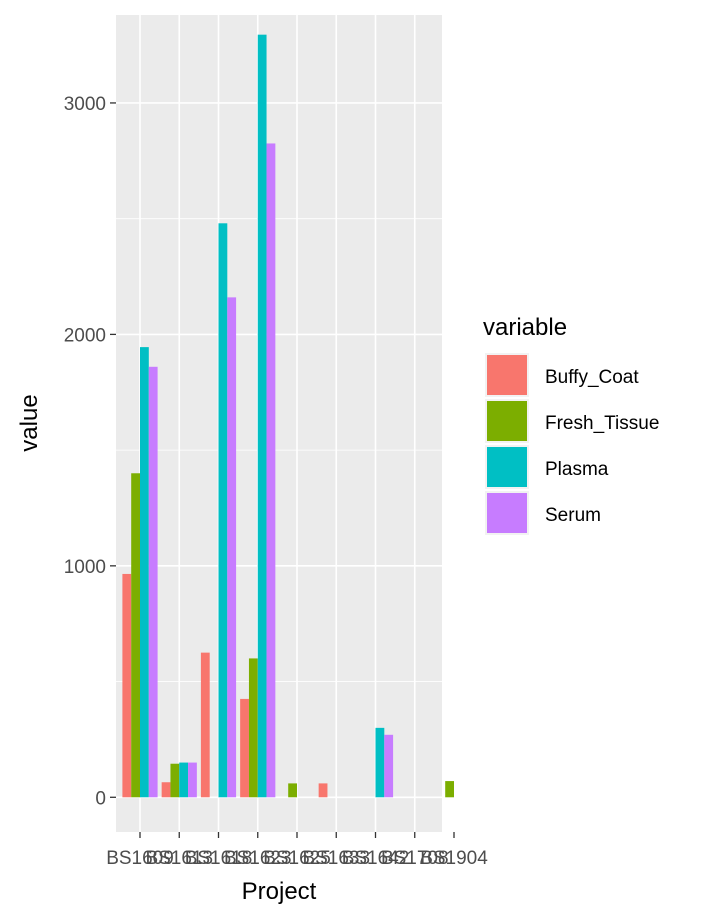 The image size is (720, 921). What do you see at coordinates (184, 780) in the screenshot?
I see `bar-plasma-bs1613` at bounding box center [184, 780].